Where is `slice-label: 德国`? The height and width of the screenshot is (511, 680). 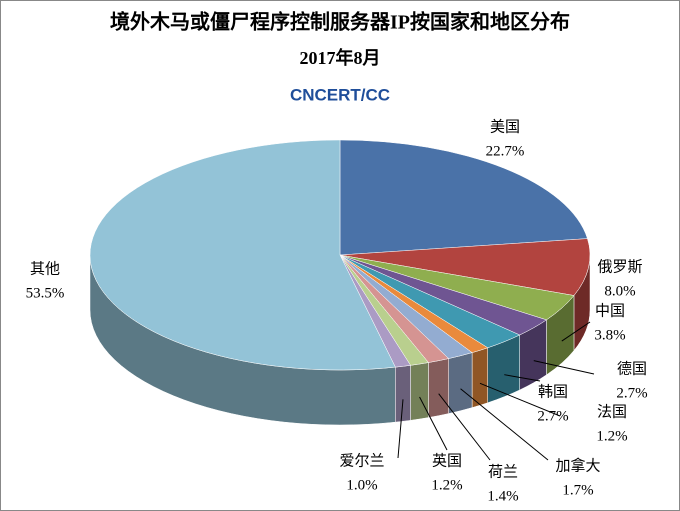 slice-label: 德国 is located at coordinates (632, 368).